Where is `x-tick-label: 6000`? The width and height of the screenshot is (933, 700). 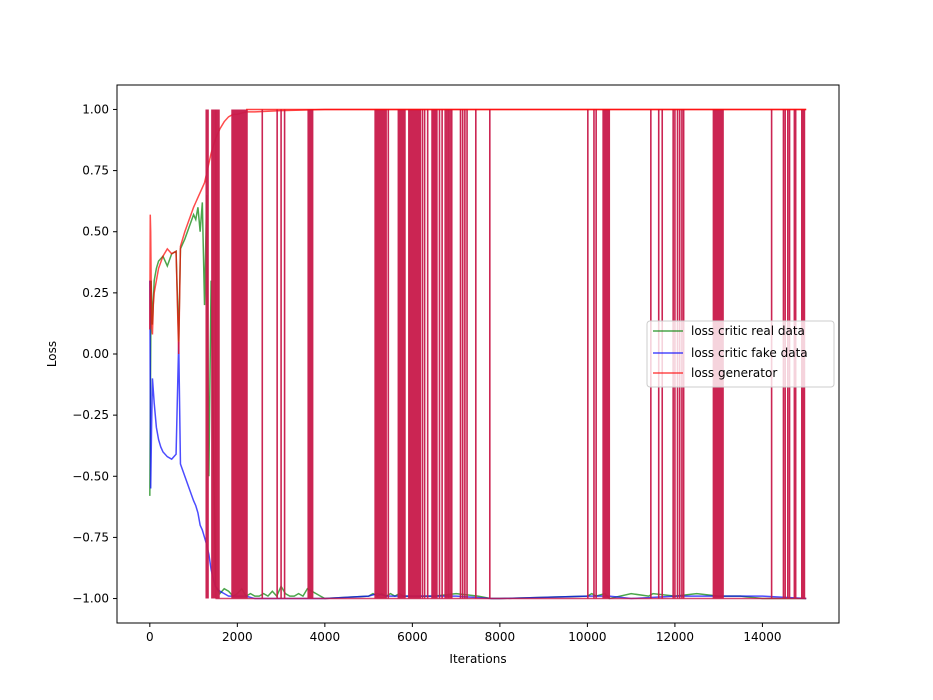 x-tick-label: 6000 is located at coordinates (412, 637).